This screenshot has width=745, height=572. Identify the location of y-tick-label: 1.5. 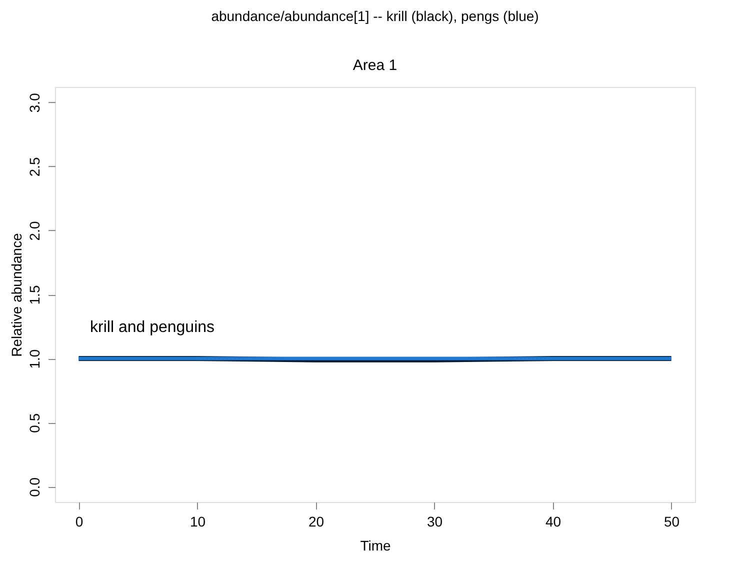
(34, 295).